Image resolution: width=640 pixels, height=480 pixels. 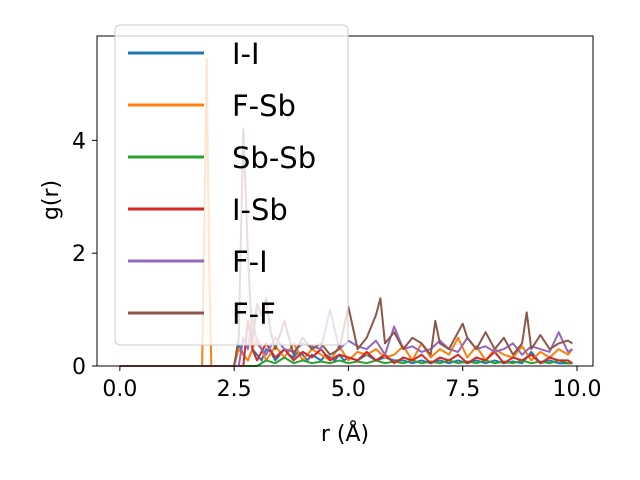 What do you see at coordinates (119, 389) in the screenshot?
I see `x-tick-label: 0.0` at bounding box center [119, 389].